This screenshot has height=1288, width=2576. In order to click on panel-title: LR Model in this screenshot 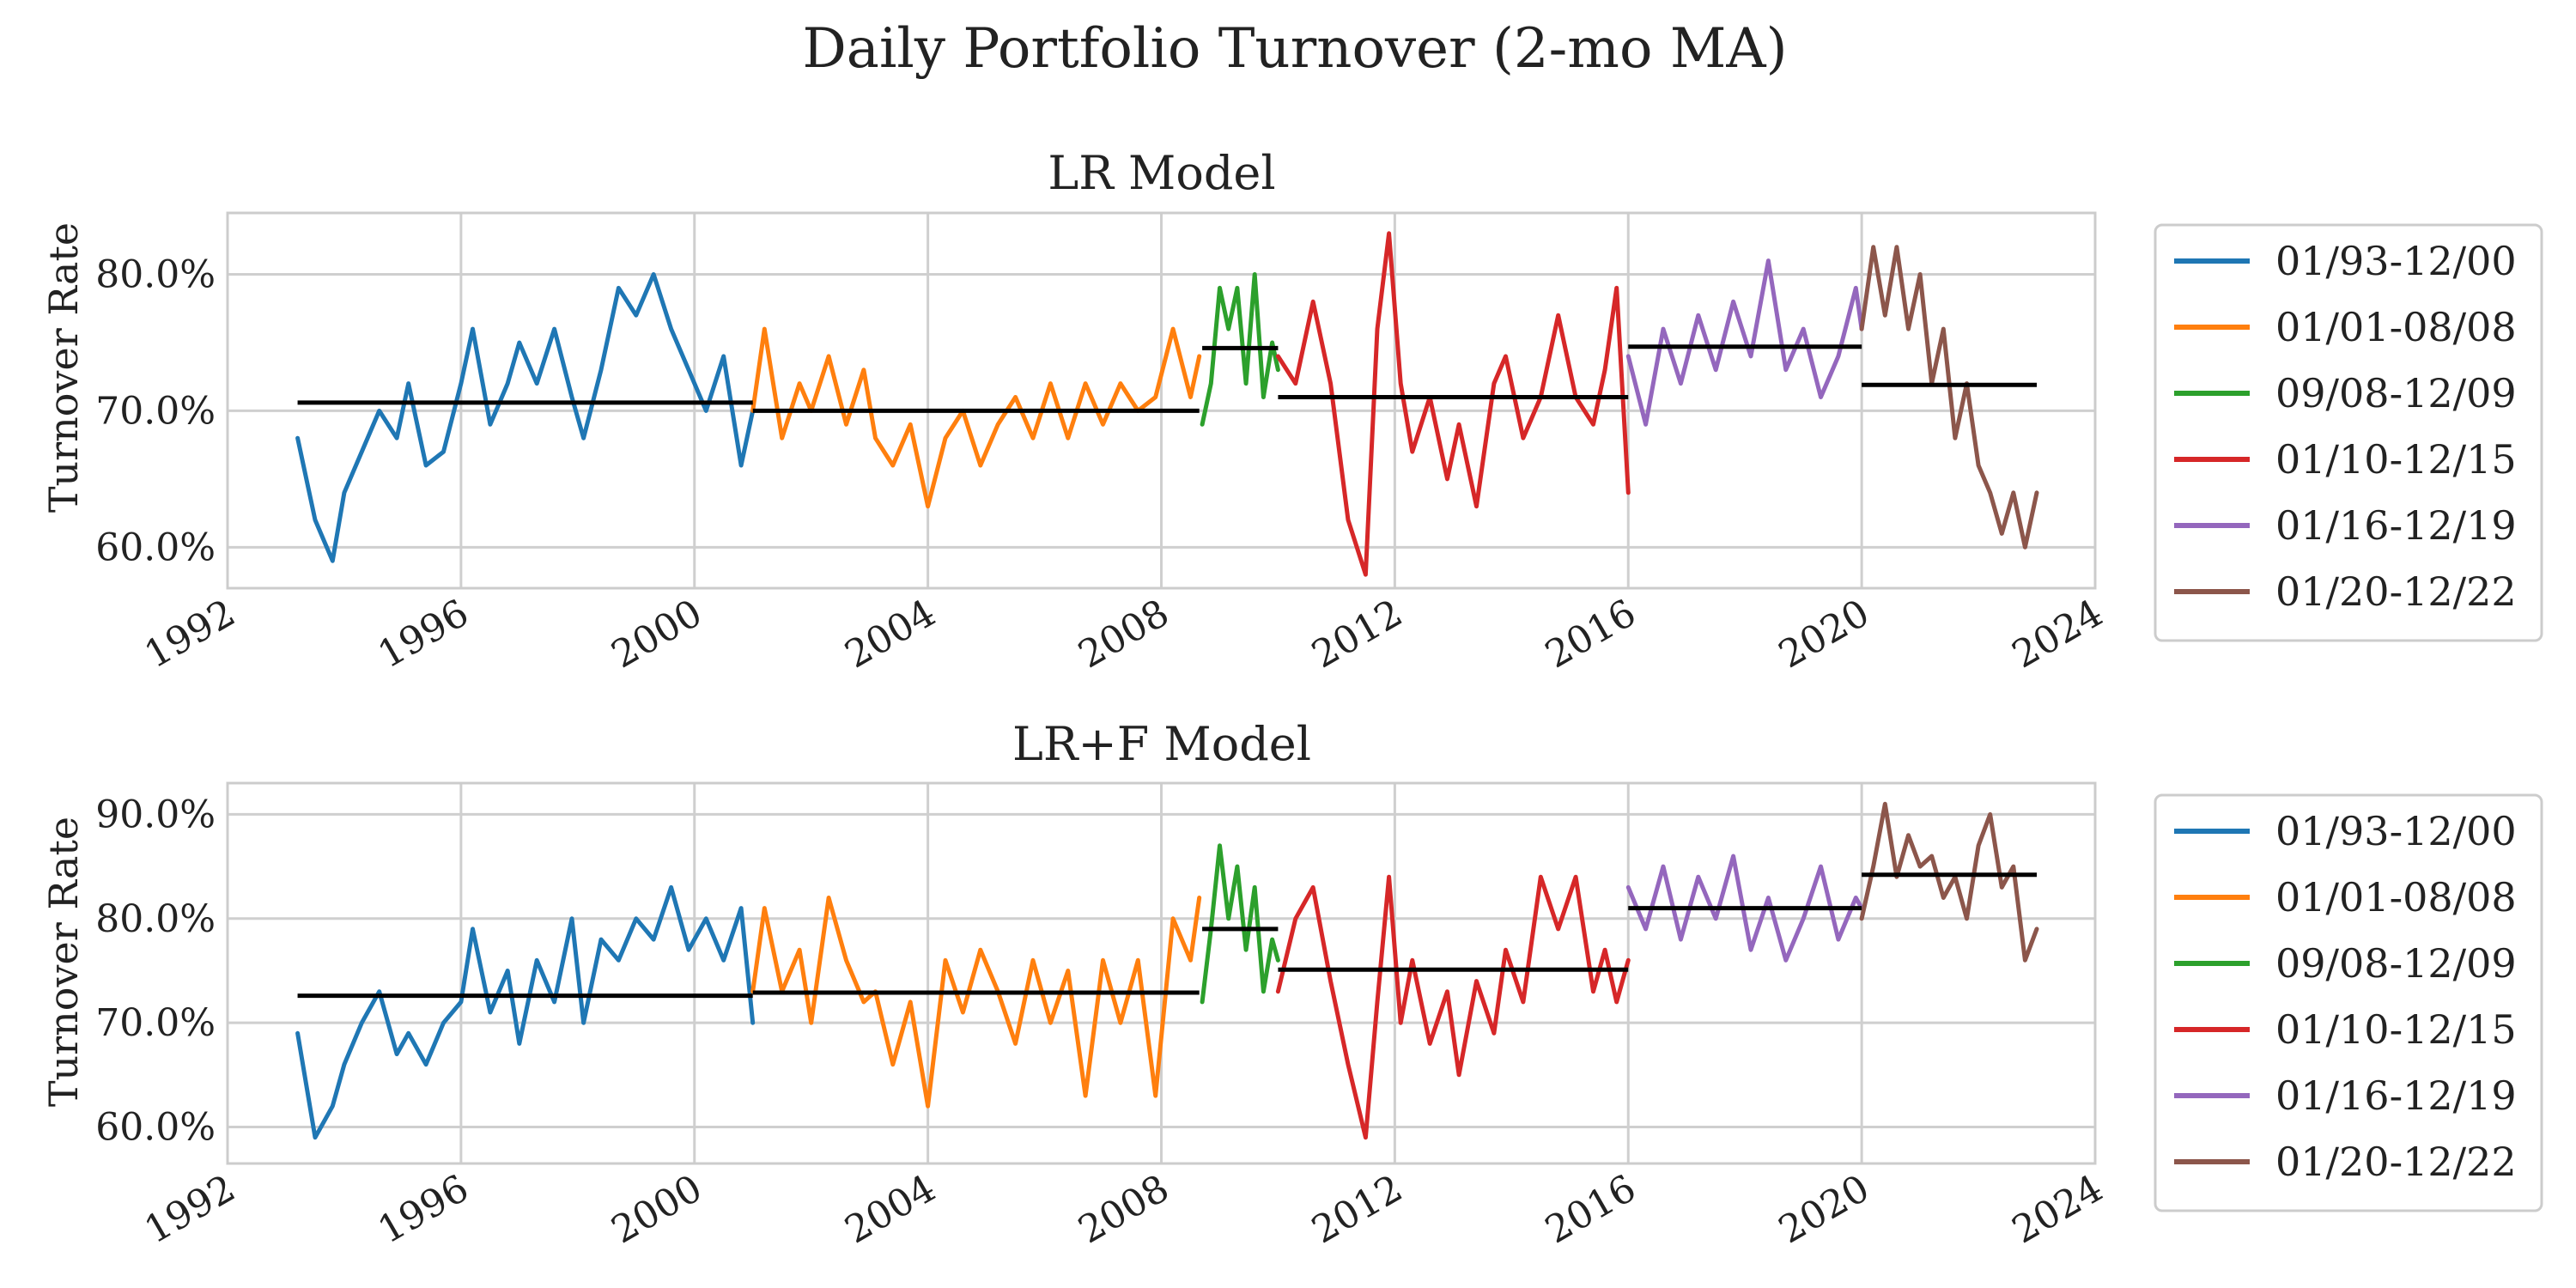, I will do `click(1162, 173)`.